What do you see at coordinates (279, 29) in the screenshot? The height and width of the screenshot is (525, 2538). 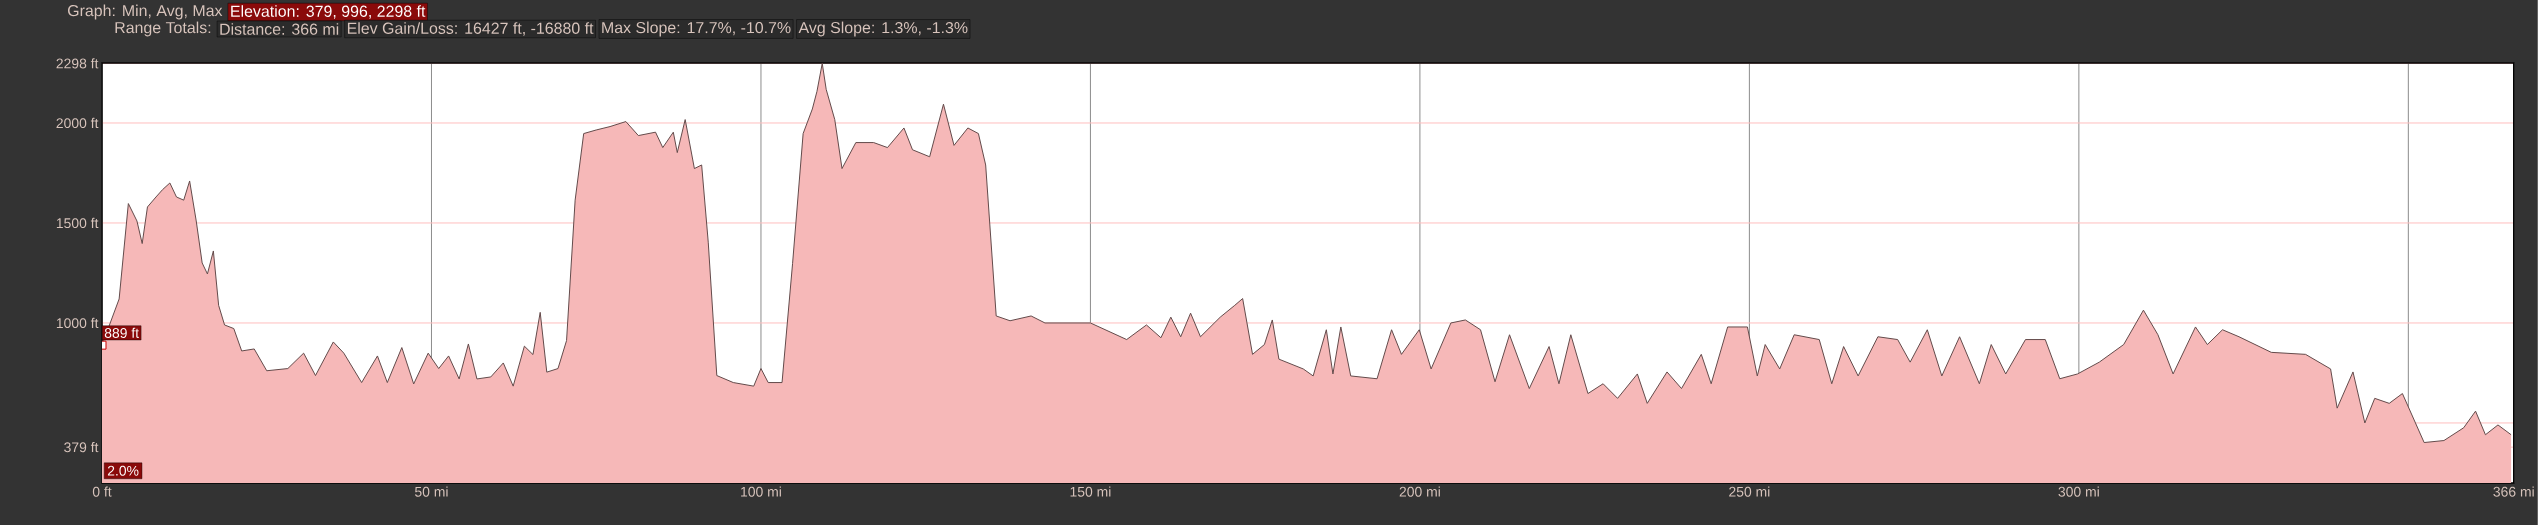 I see `text: Distance: 366 mi` at bounding box center [279, 29].